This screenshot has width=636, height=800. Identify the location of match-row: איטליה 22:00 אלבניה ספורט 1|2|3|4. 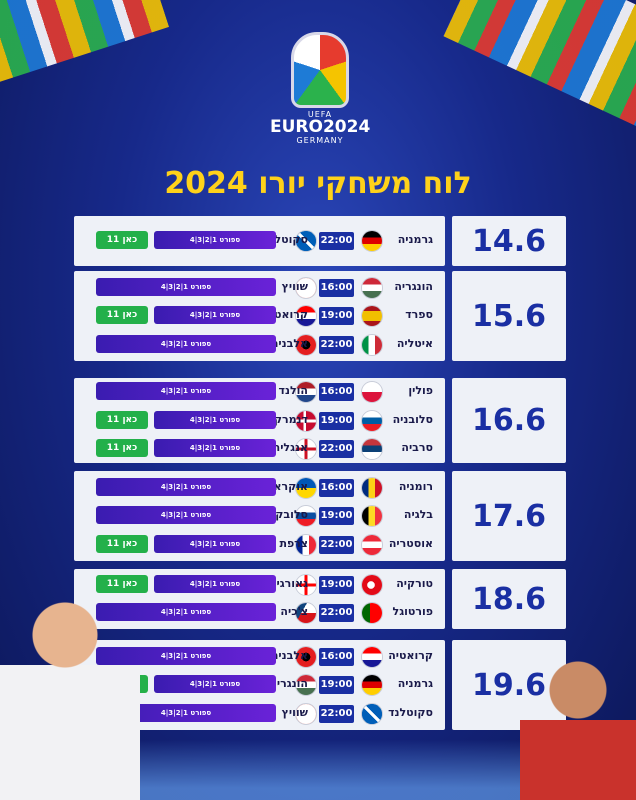
(259, 344).